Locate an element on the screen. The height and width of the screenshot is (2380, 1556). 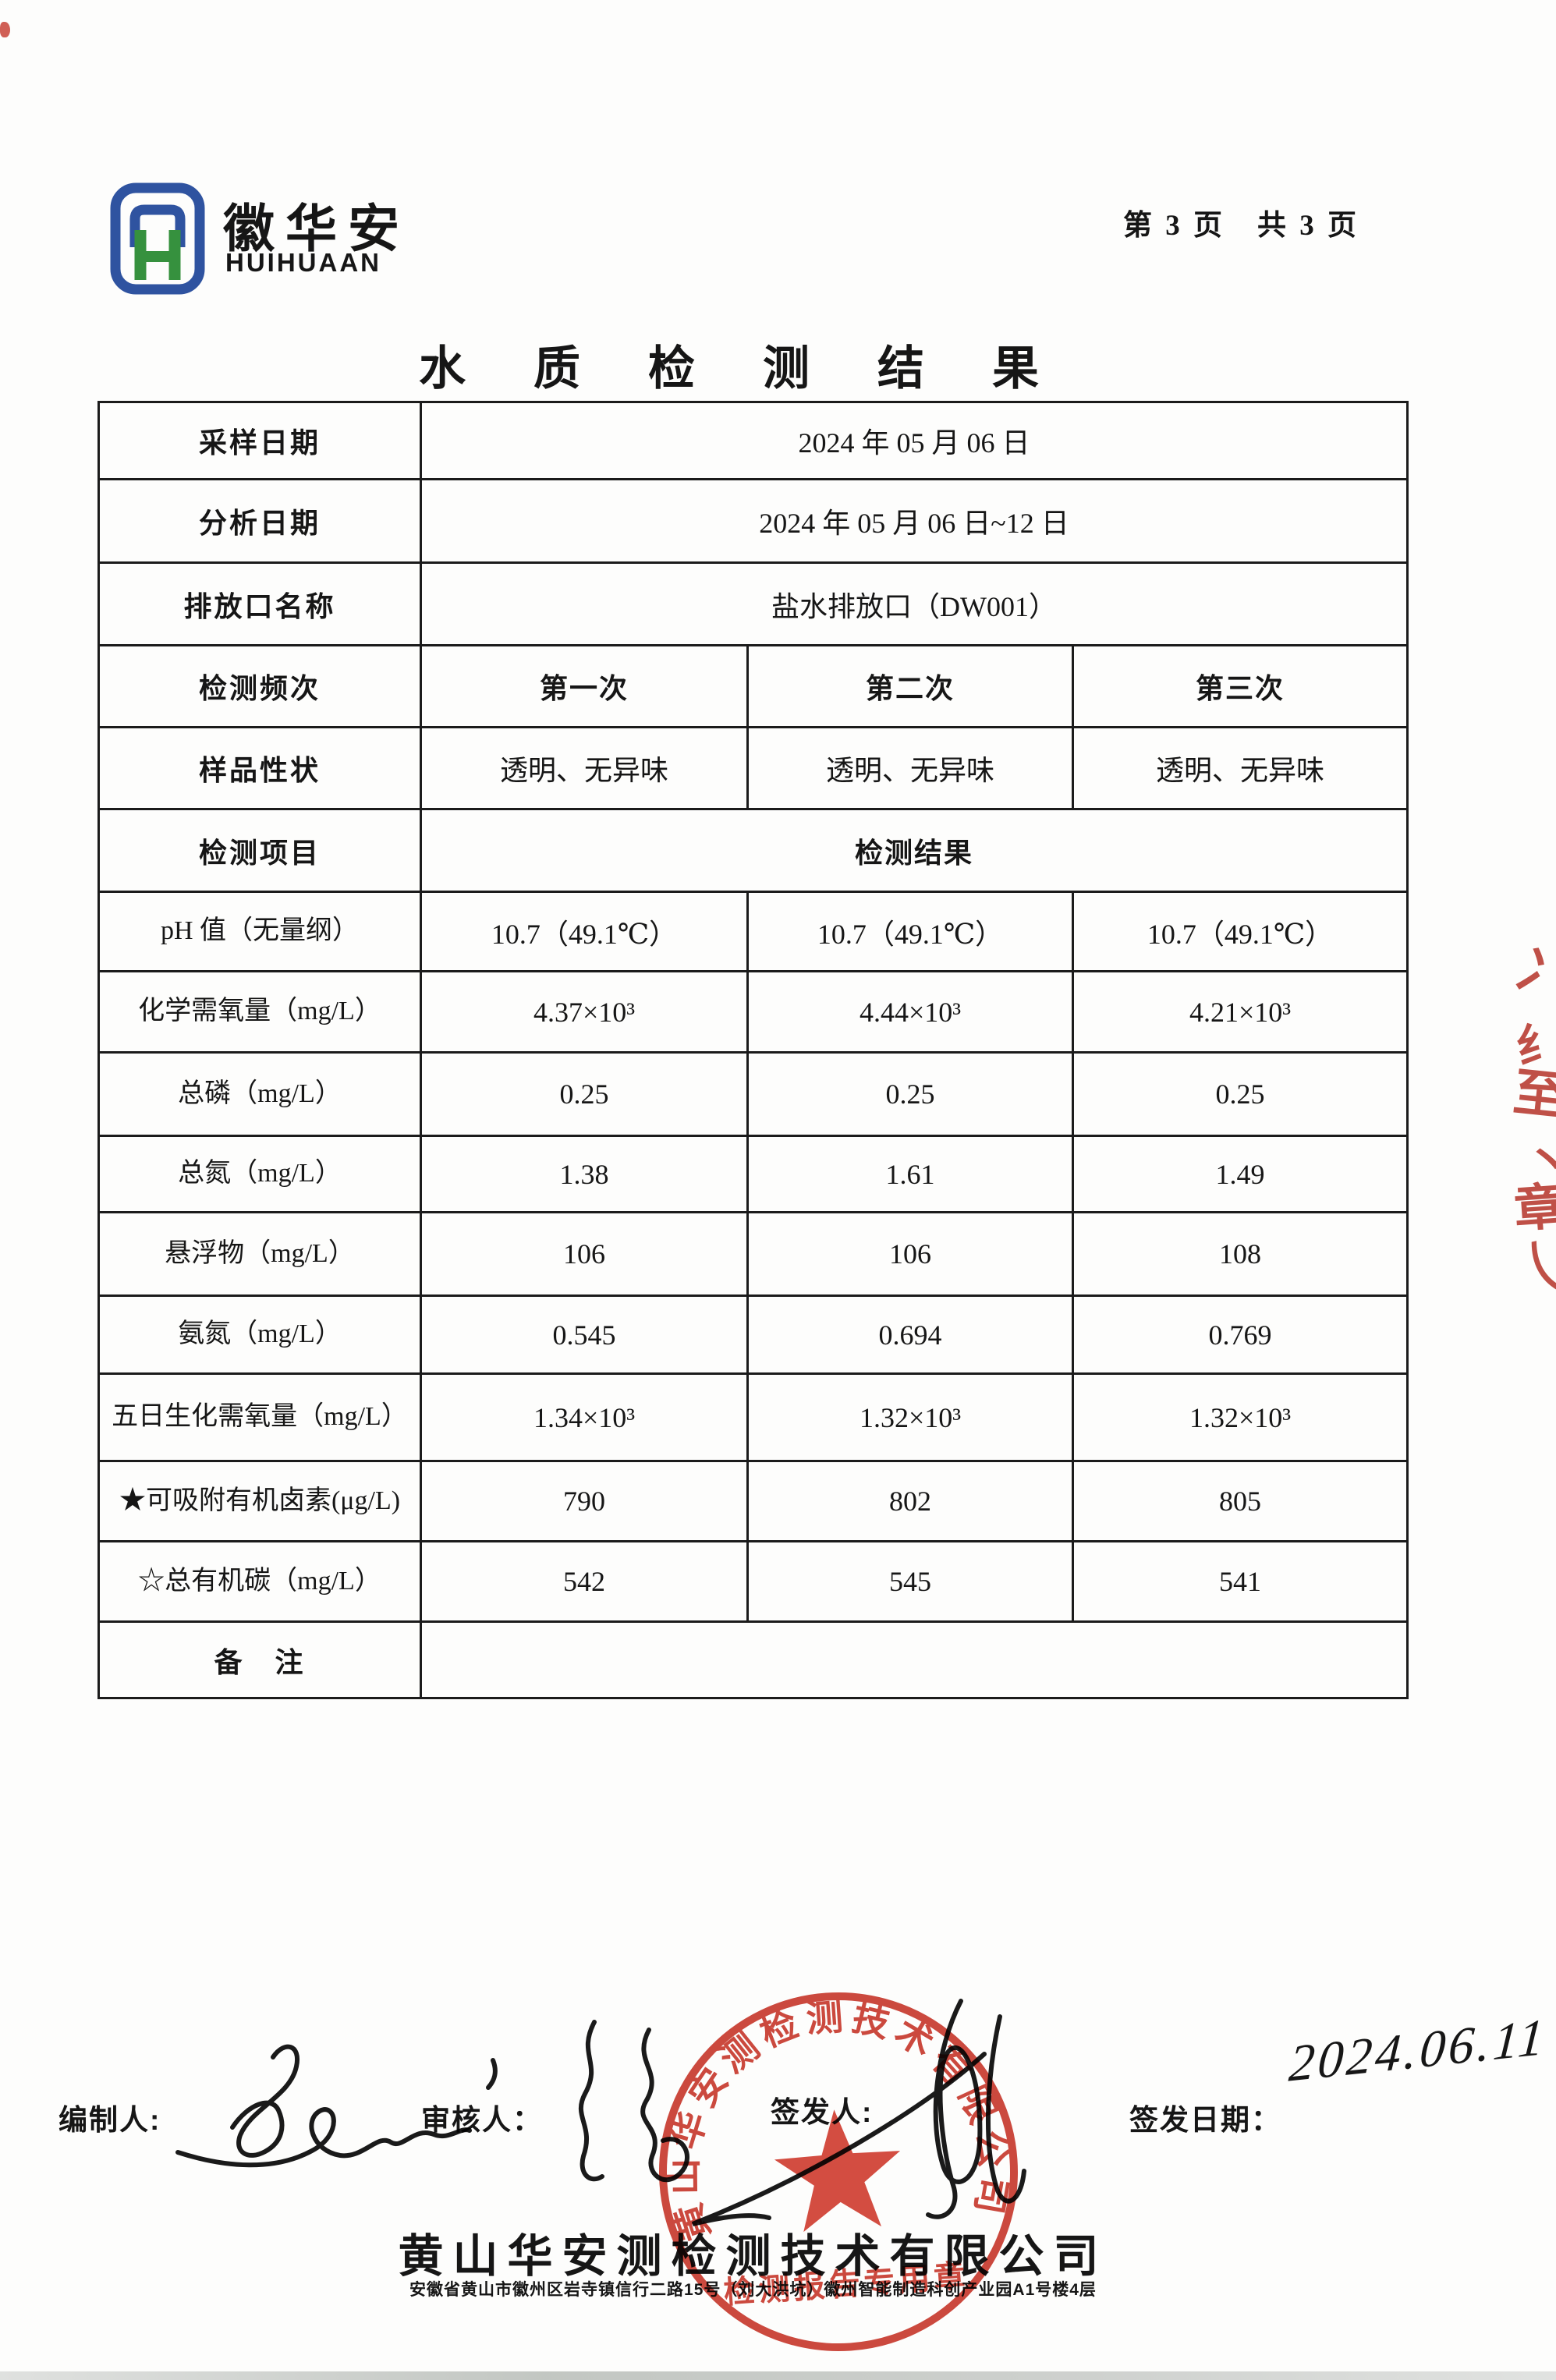
issuer-signature is located at coordinates (859, 2112).